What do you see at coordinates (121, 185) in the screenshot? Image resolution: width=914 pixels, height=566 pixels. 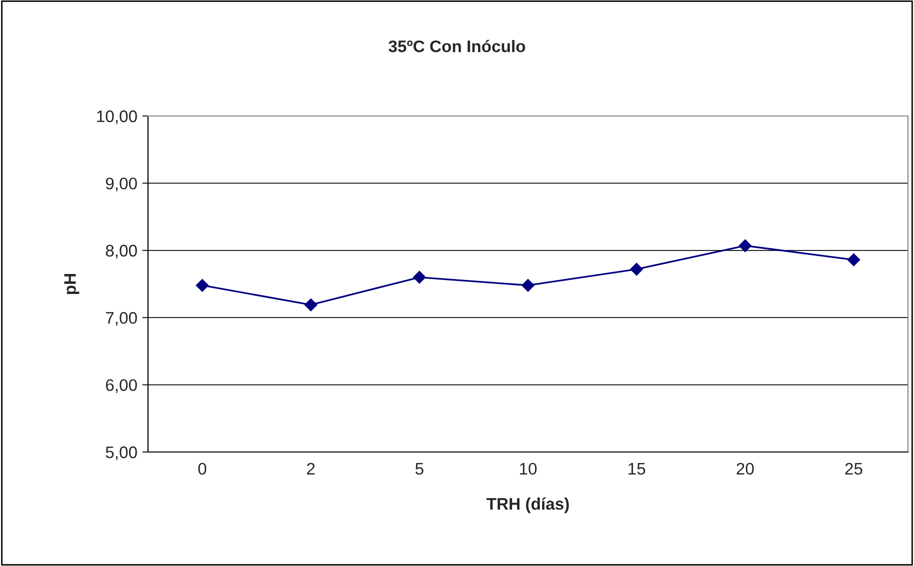 I see `y-tick-label: 9,00` at bounding box center [121, 185].